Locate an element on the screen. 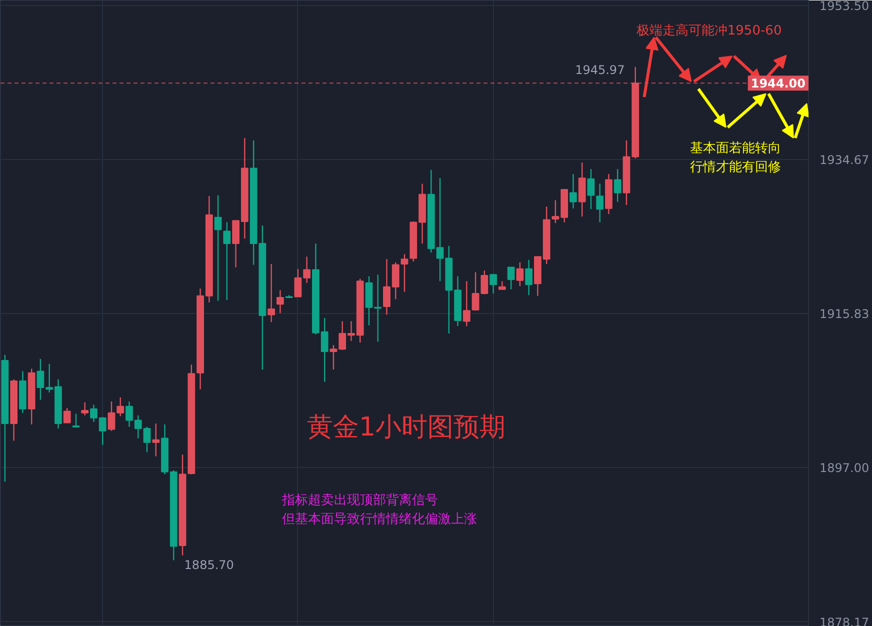 This screenshot has width=872, height=626. y-tick-label: 1953.50 is located at coordinates (845, 6).